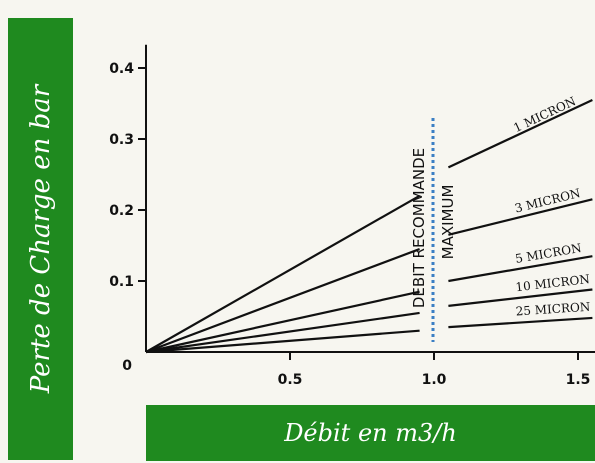 This screenshot has height=463, width=595. Describe the element at coordinates (448, 222) in the screenshot. I see `annotation-maximum: MAXIMUM` at that location.